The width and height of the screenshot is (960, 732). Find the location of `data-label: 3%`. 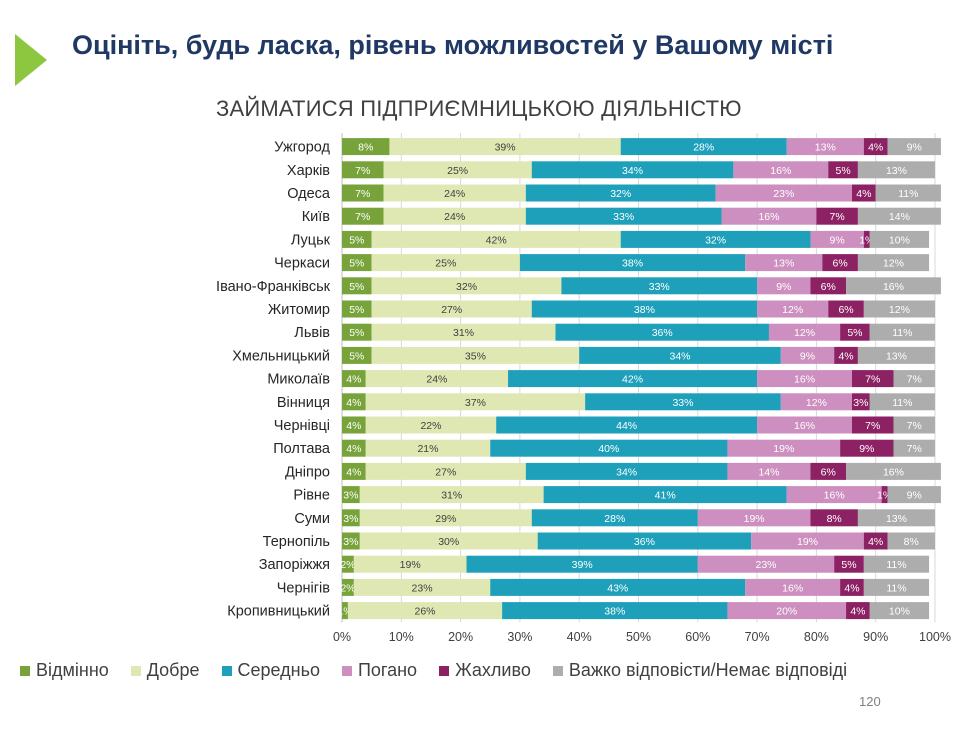

data-label: 3% is located at coordinates (350, 542).